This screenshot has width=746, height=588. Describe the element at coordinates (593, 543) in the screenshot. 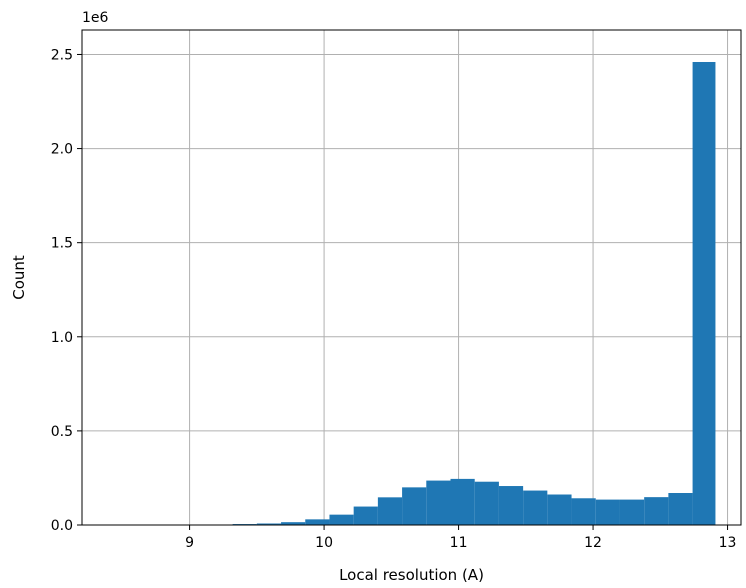

I see `x-tick-label: 12` at that location.